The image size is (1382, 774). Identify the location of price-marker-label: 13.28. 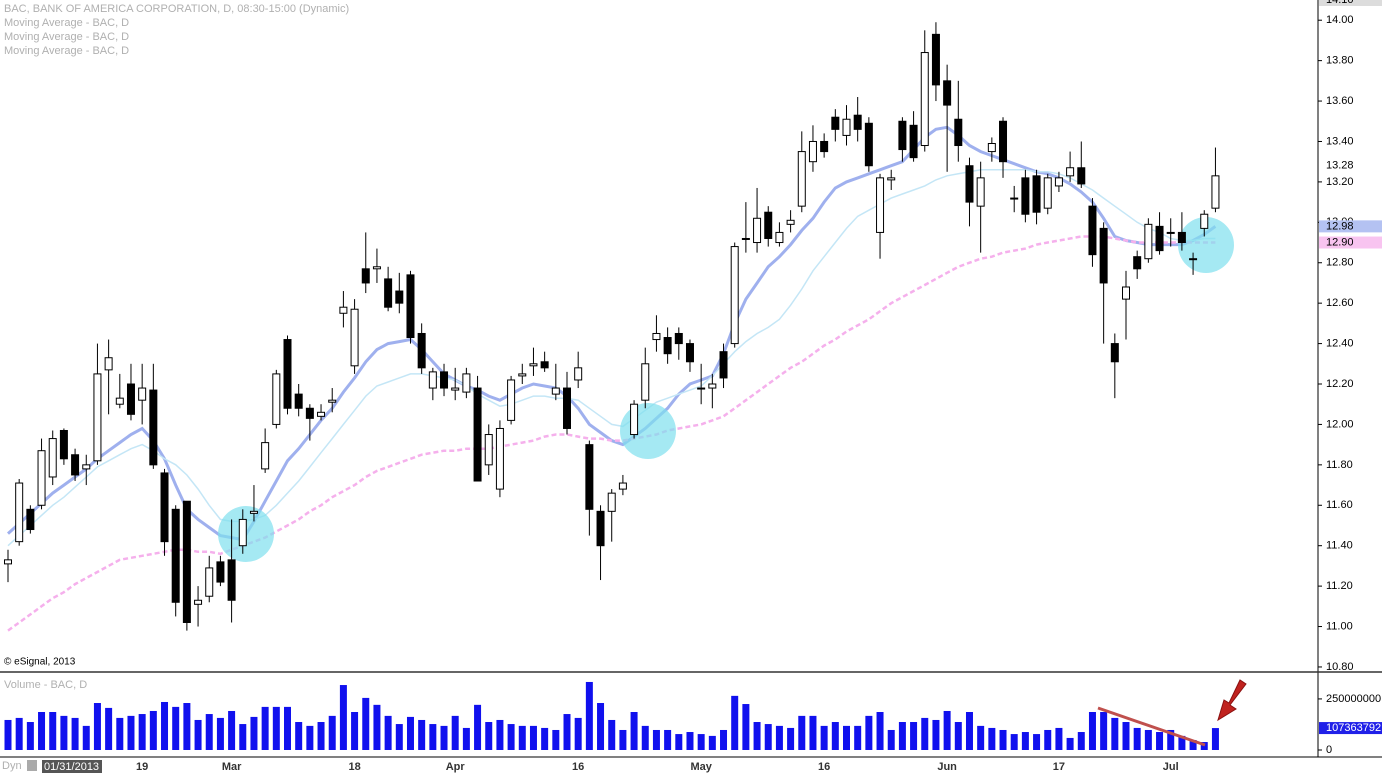
(1340, 166).